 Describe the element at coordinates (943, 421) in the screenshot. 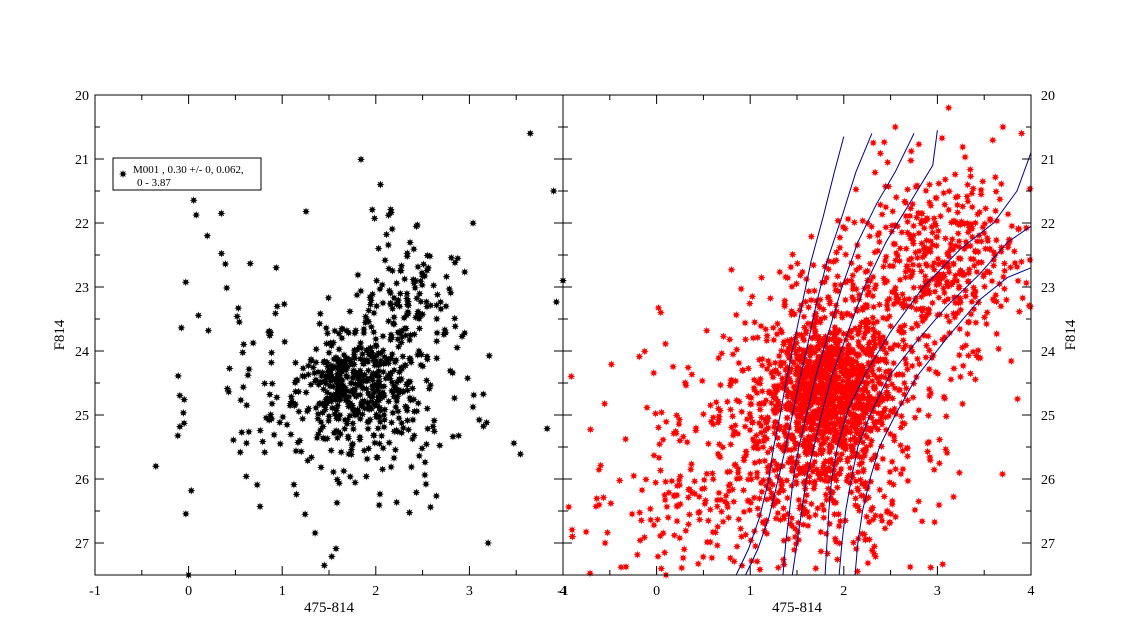

I see `isochrone-line` at that location.